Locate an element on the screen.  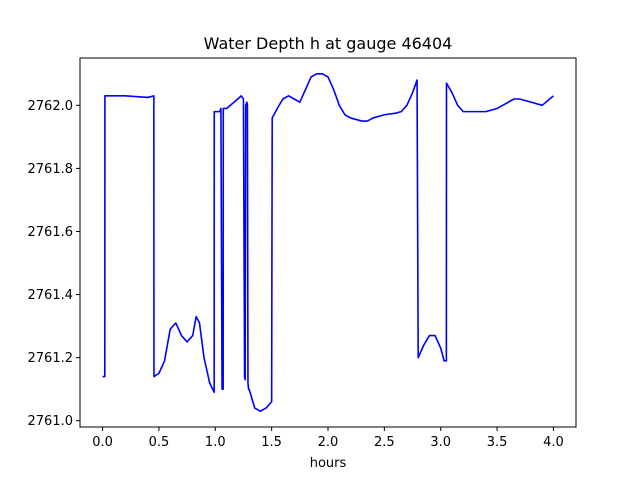
y-tick-label: 2761.8 is located at coordinates (51, 169).